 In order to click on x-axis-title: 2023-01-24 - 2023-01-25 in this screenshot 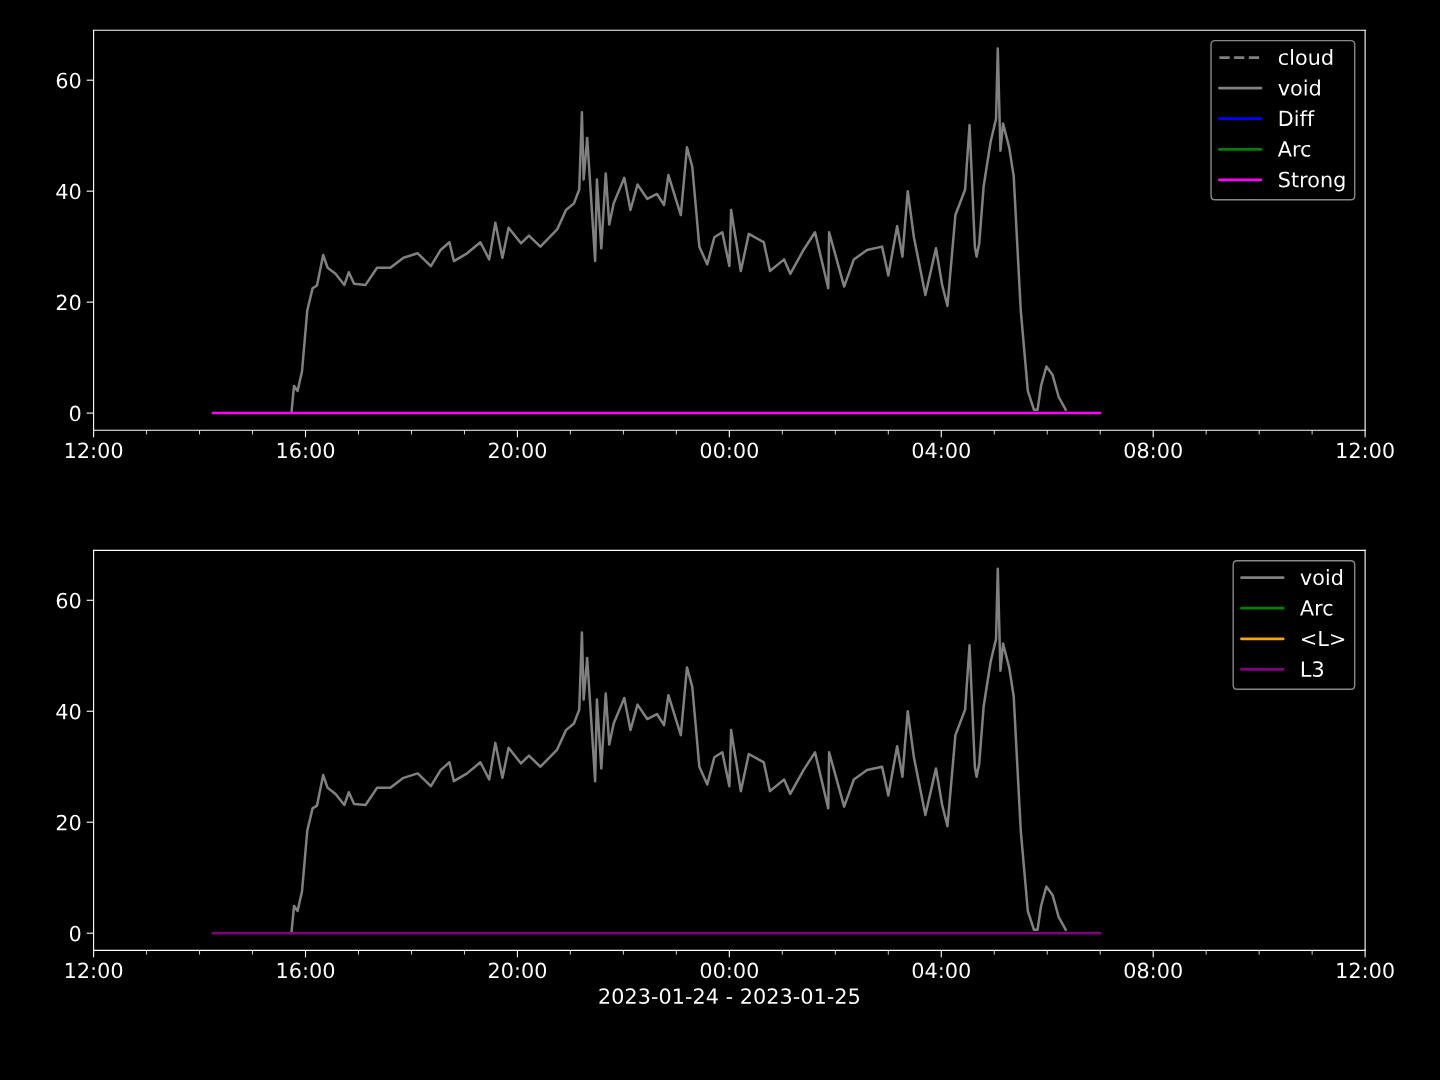, I will do `click(729, 996)`.